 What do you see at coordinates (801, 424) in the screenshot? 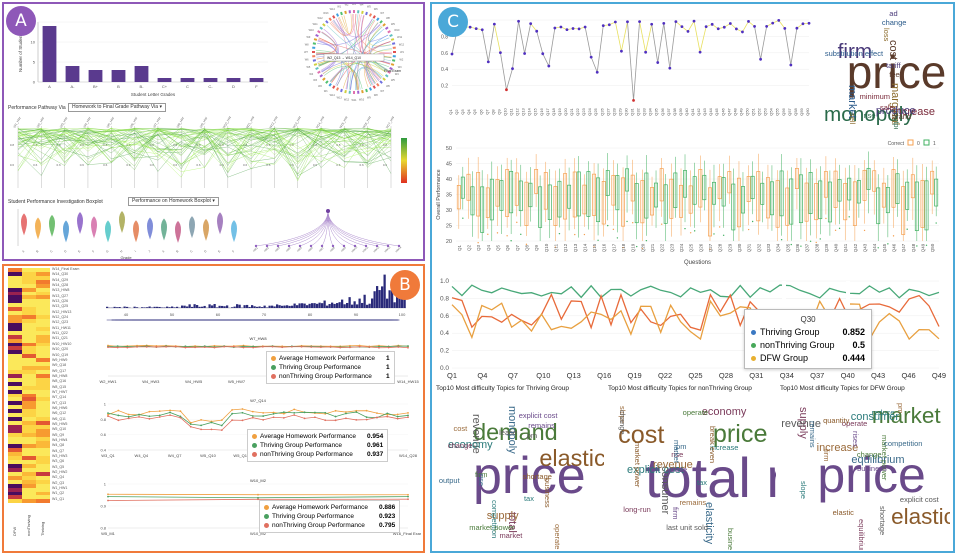
I see `wordcloud-word: revenue` at bounding box center [801, 424].